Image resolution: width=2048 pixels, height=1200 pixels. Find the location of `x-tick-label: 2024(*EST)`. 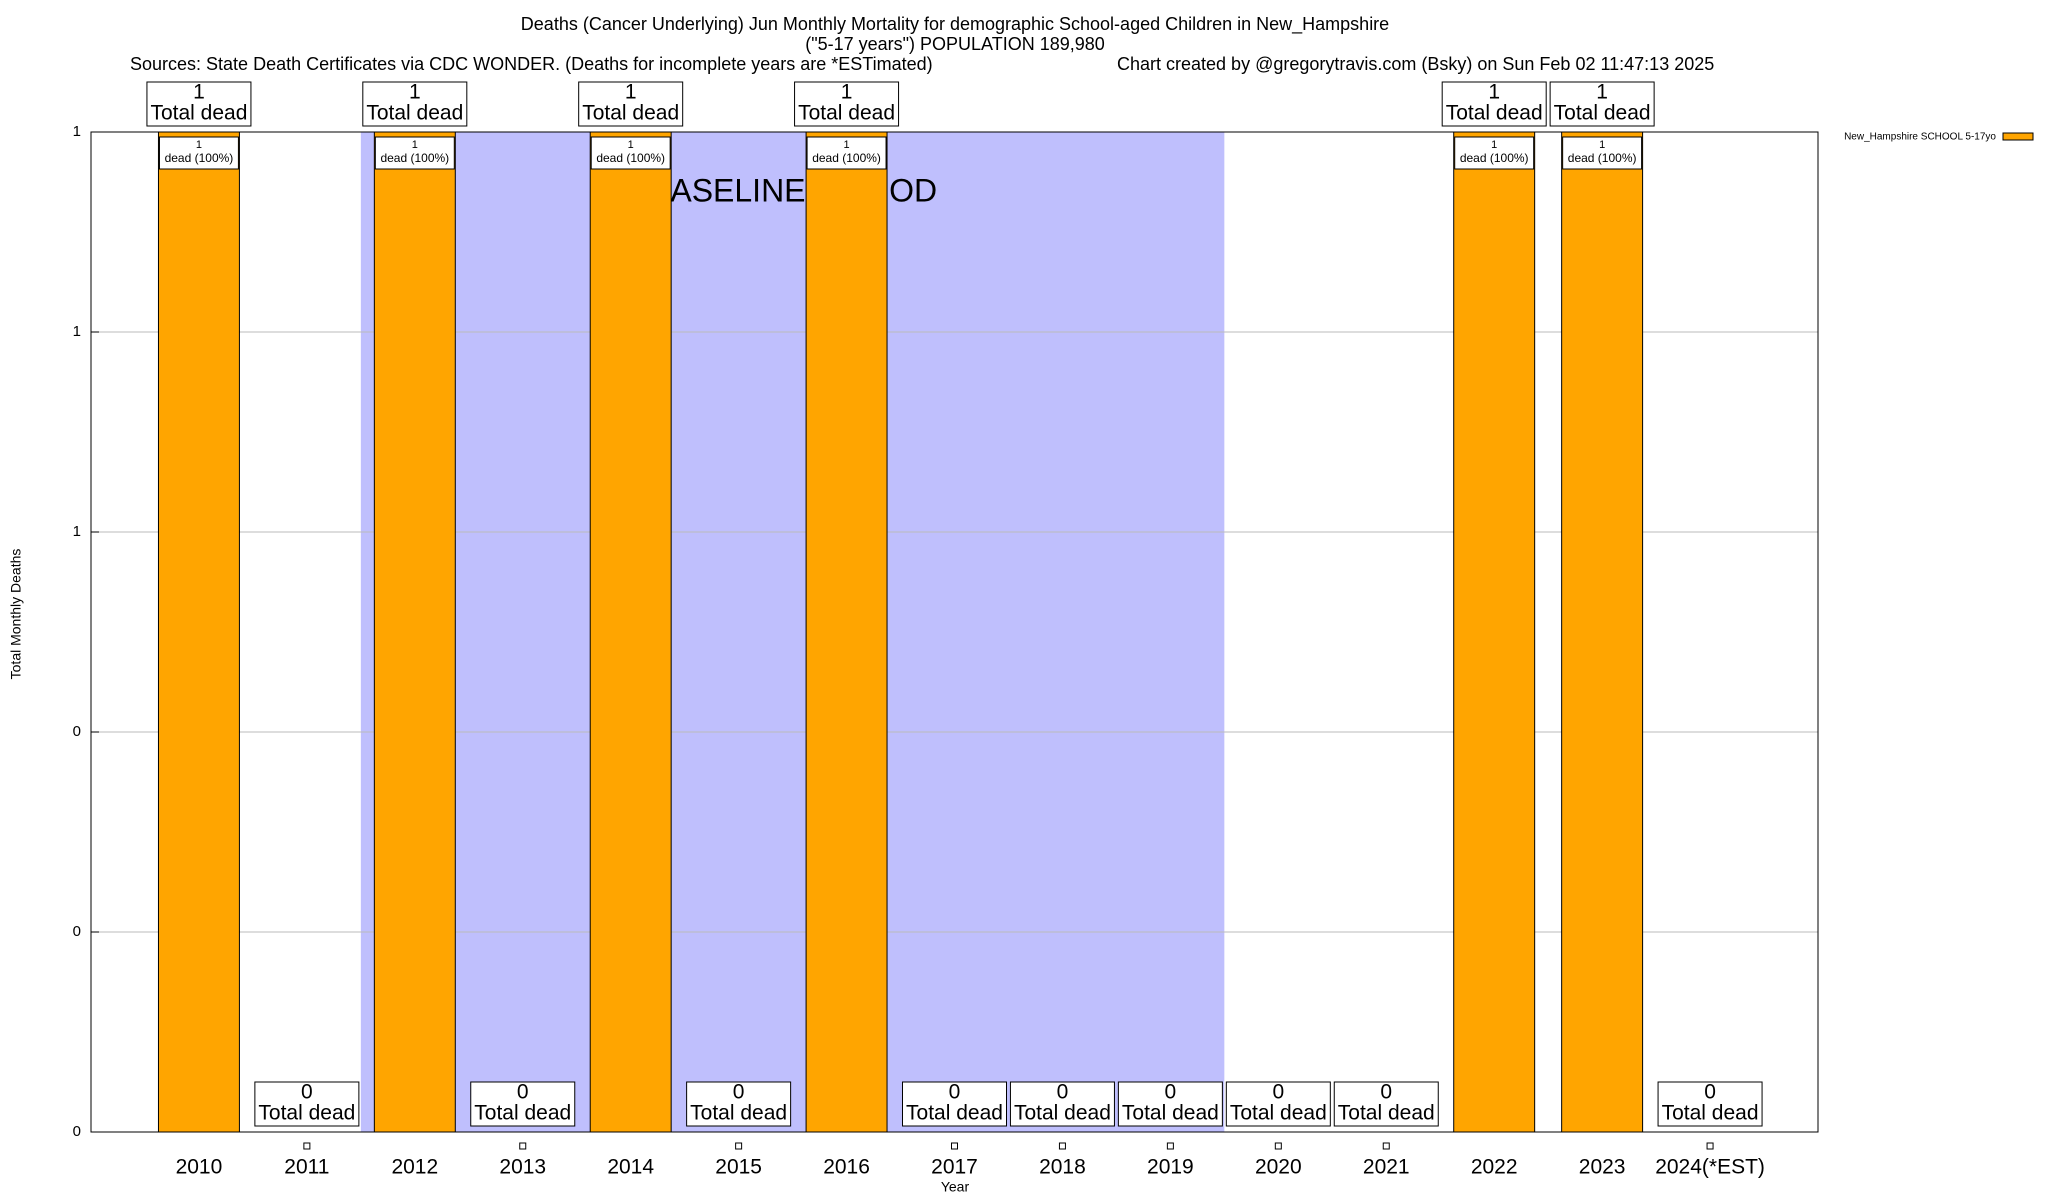

x-tick-label: 2024(*EST) is located at coordinates (1710, 1167).